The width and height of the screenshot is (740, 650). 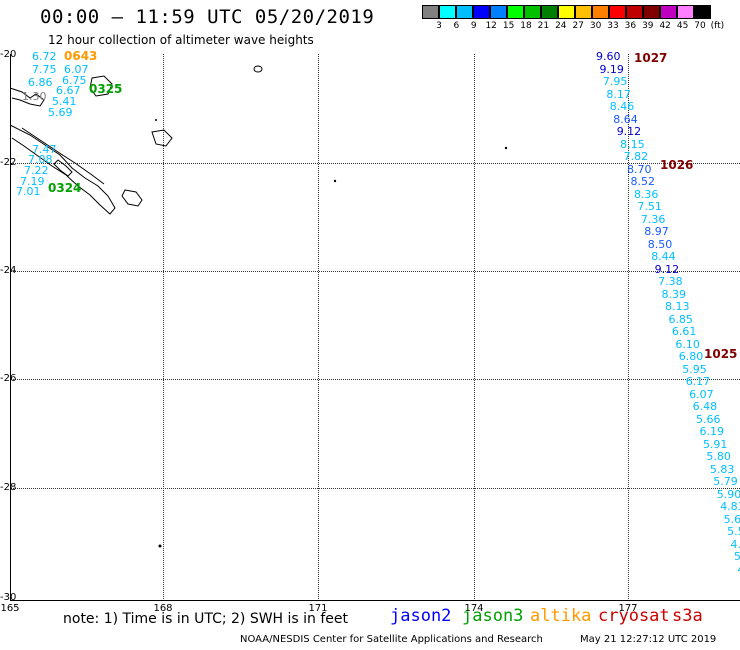 I want to click on wave-height-value: 6.17, so click(x=698, y=381).